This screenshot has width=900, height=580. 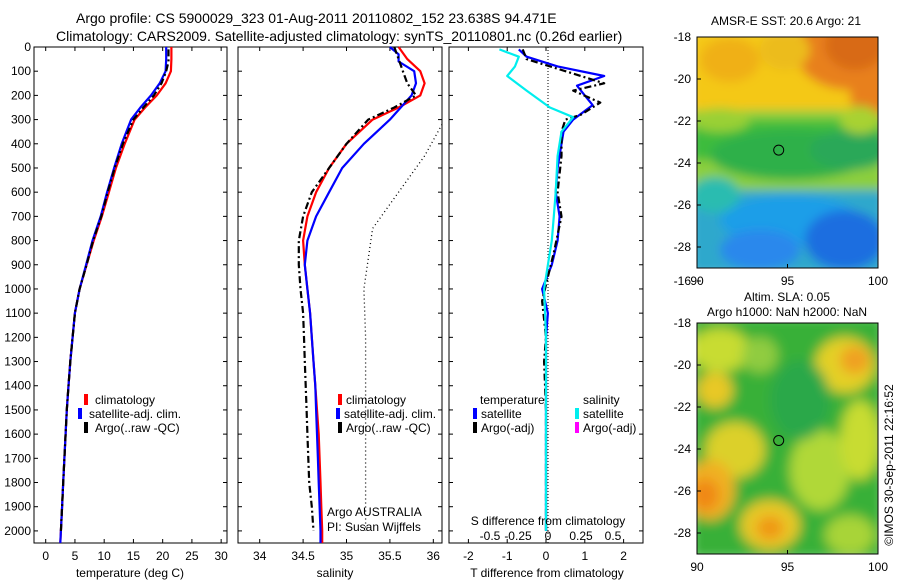 I want to click on sla-map-field, so click(x=787, y=438).